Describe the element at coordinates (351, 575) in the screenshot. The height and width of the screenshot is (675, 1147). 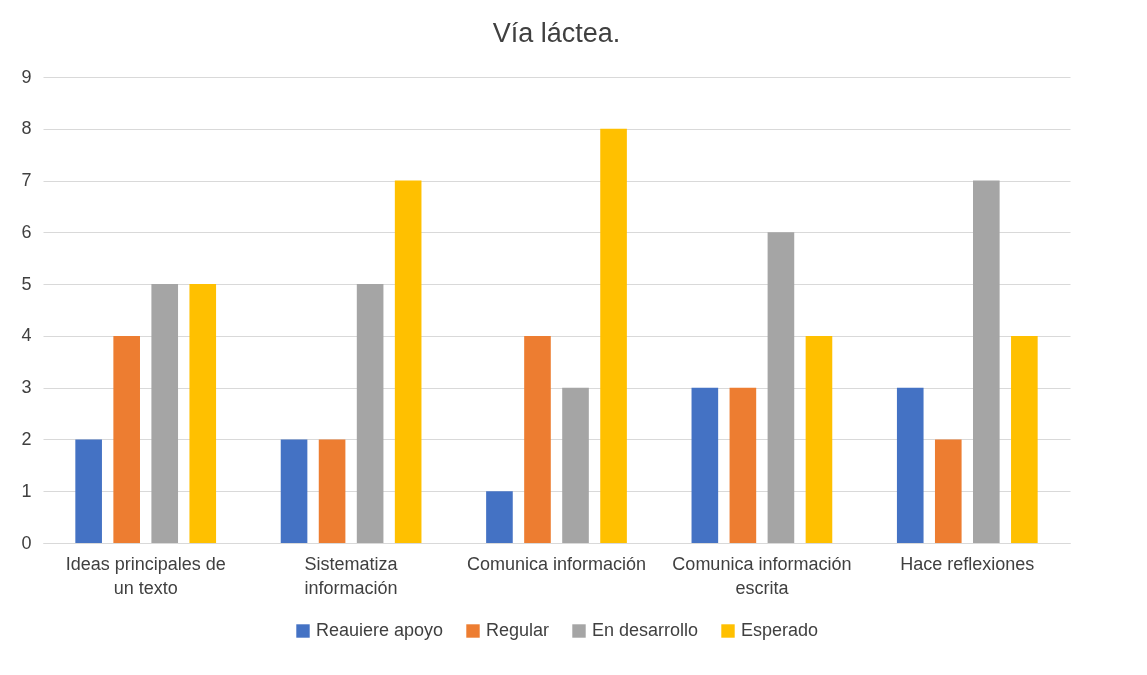
I see `x-tick-label: Sistematiza información` at that location.